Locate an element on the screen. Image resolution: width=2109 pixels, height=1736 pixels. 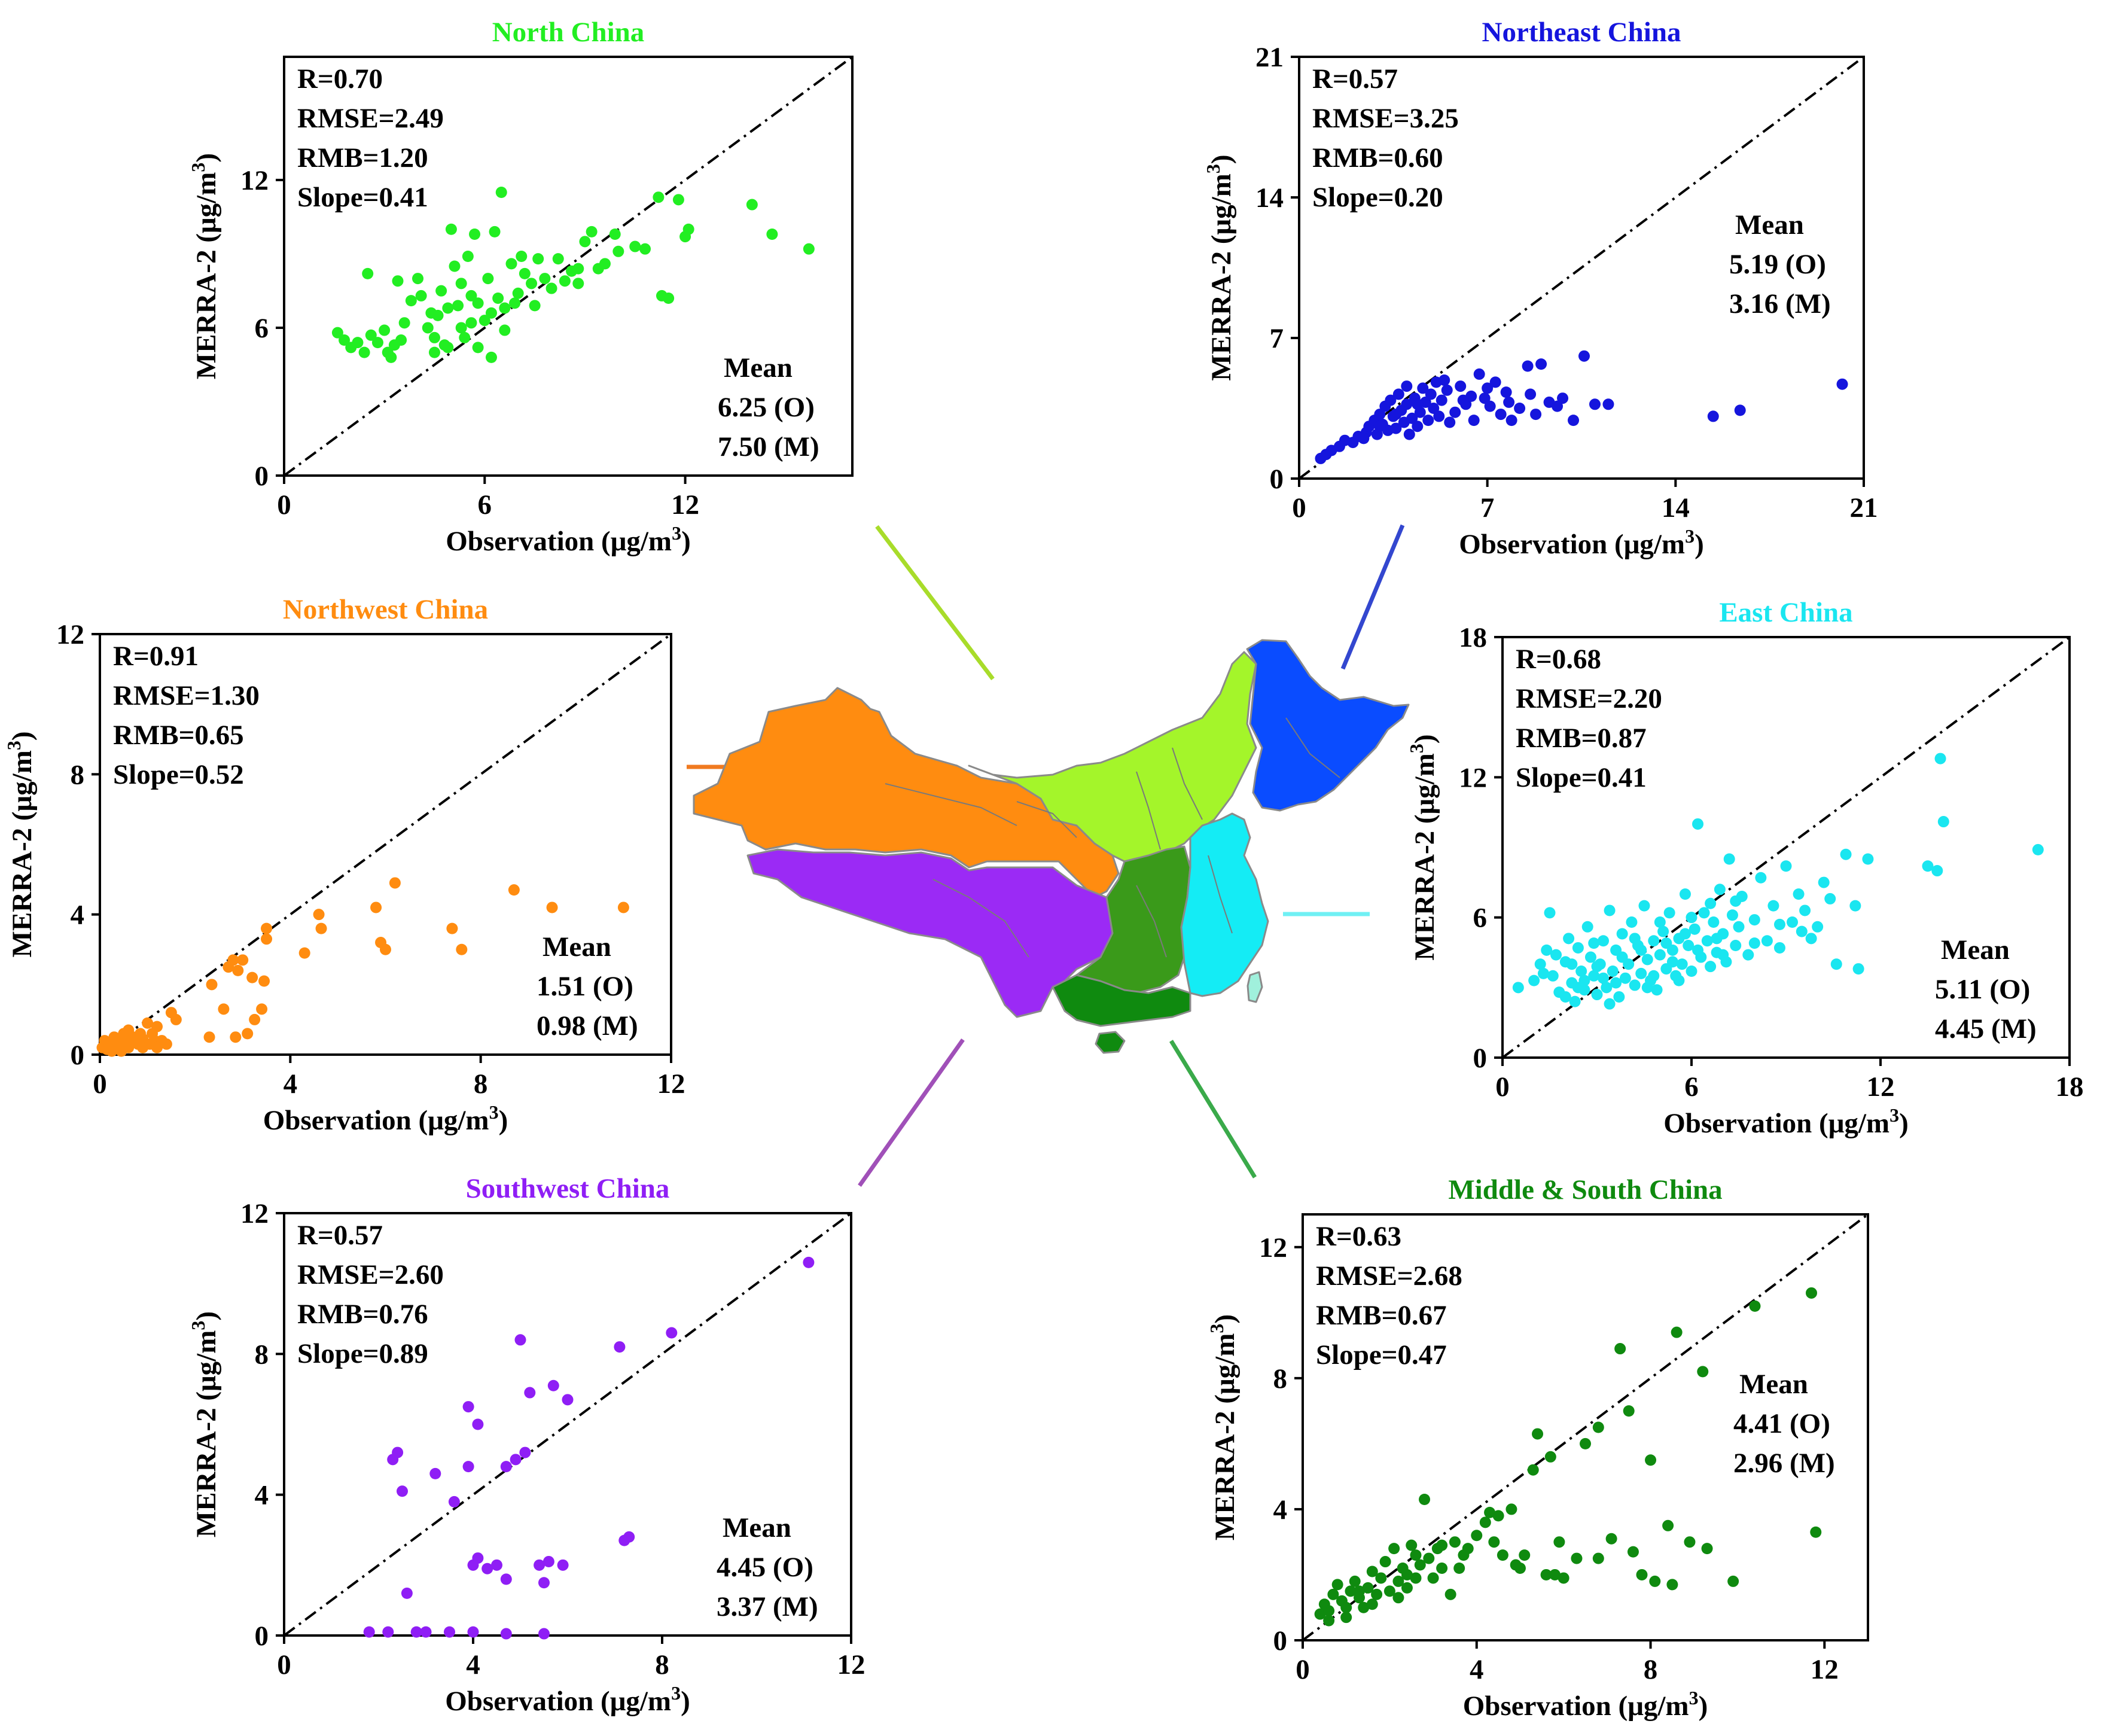
x-axis-label: Observation (μg/m3) is located at coordinates (568, 539).